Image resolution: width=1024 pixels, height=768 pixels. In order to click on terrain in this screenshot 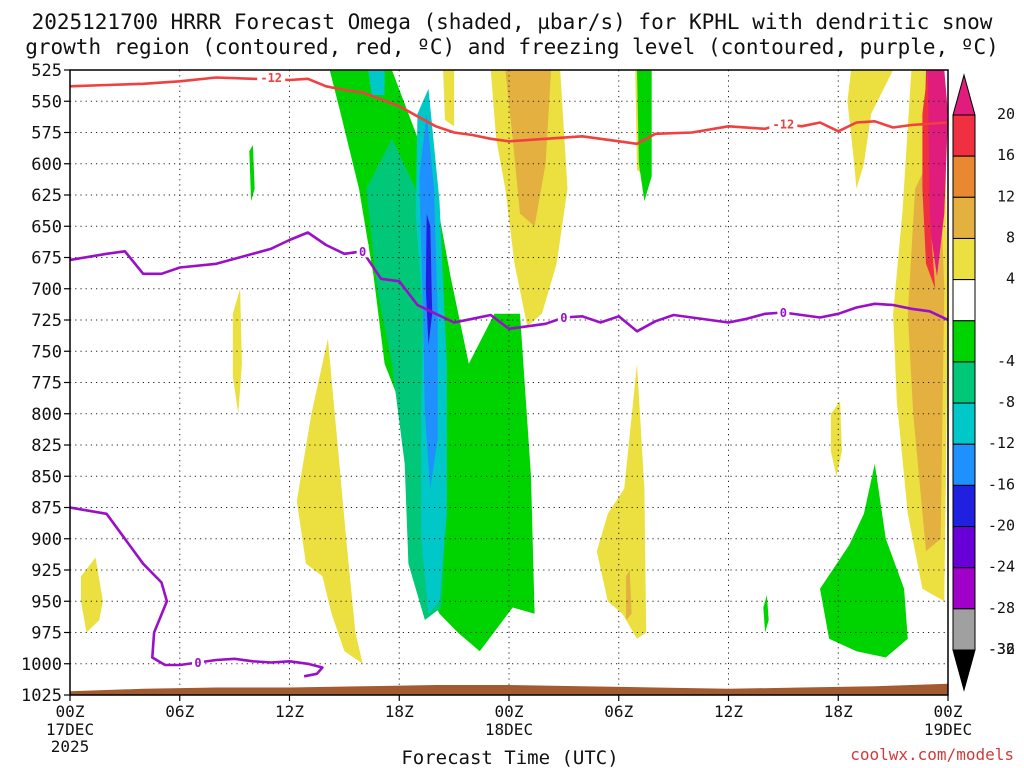, I will do `click(509, 689)`.